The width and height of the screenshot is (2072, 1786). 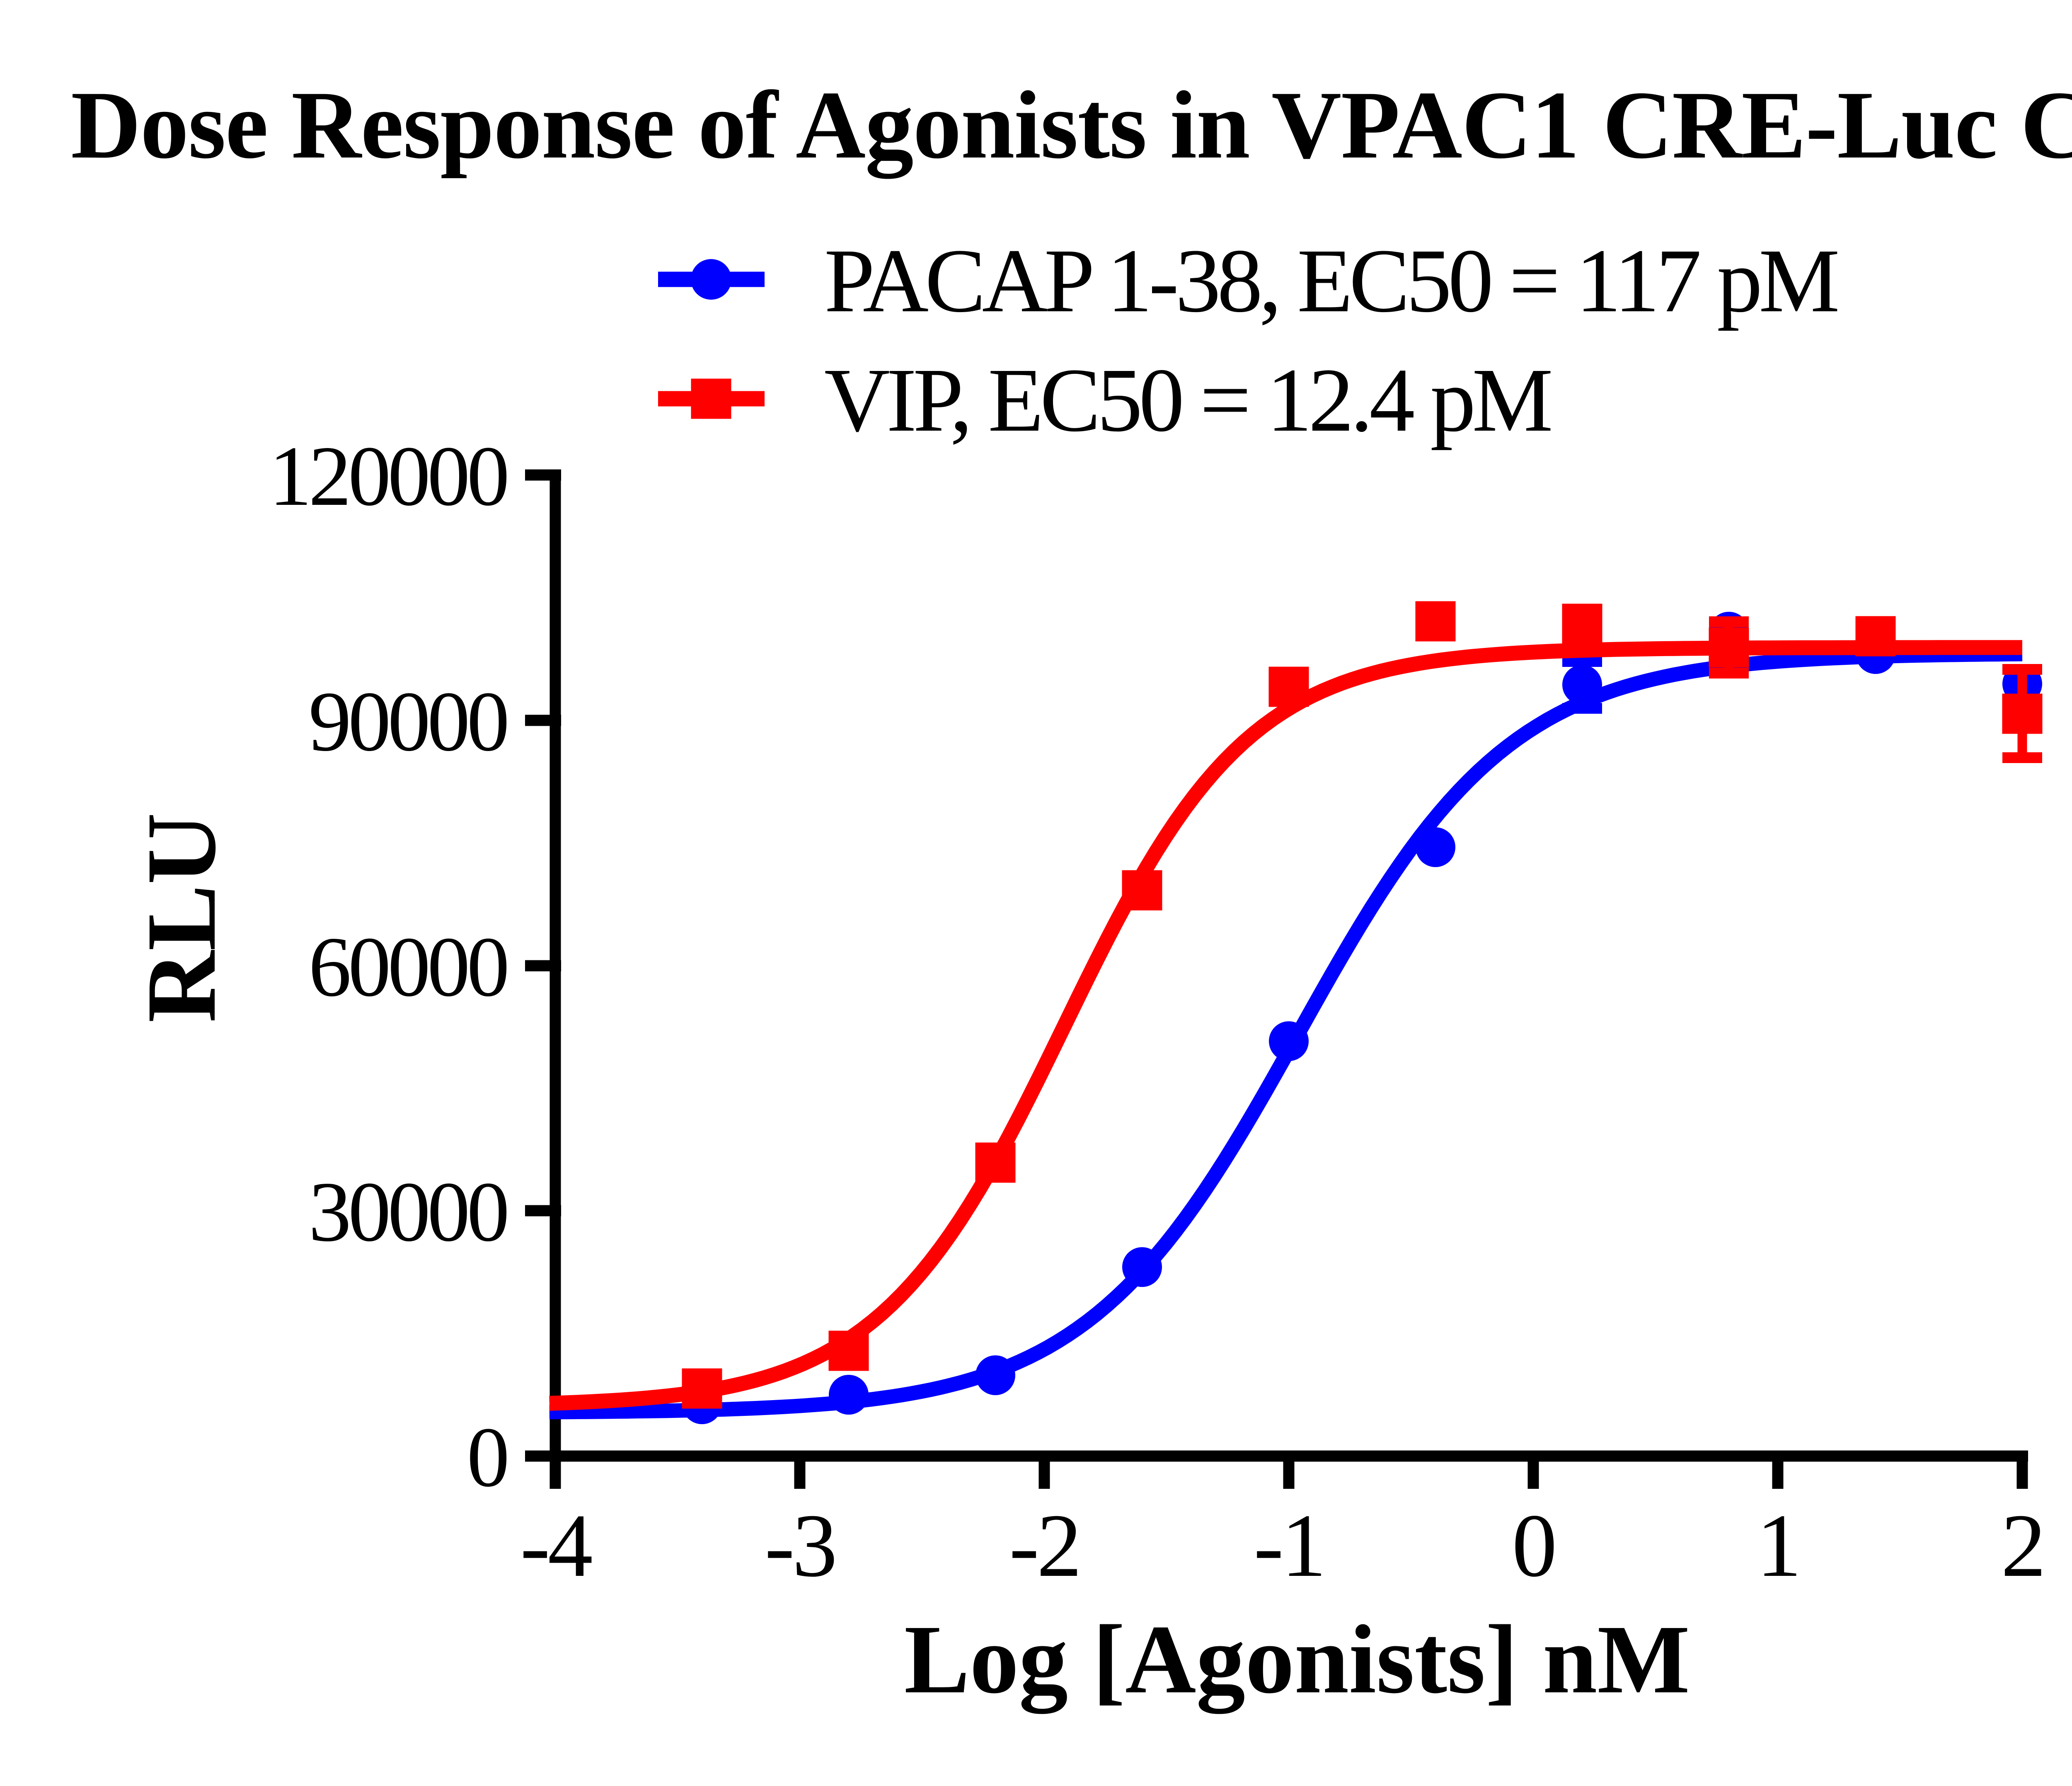 I want to click on svg-text: 1, so click(x=1778, y=1546).